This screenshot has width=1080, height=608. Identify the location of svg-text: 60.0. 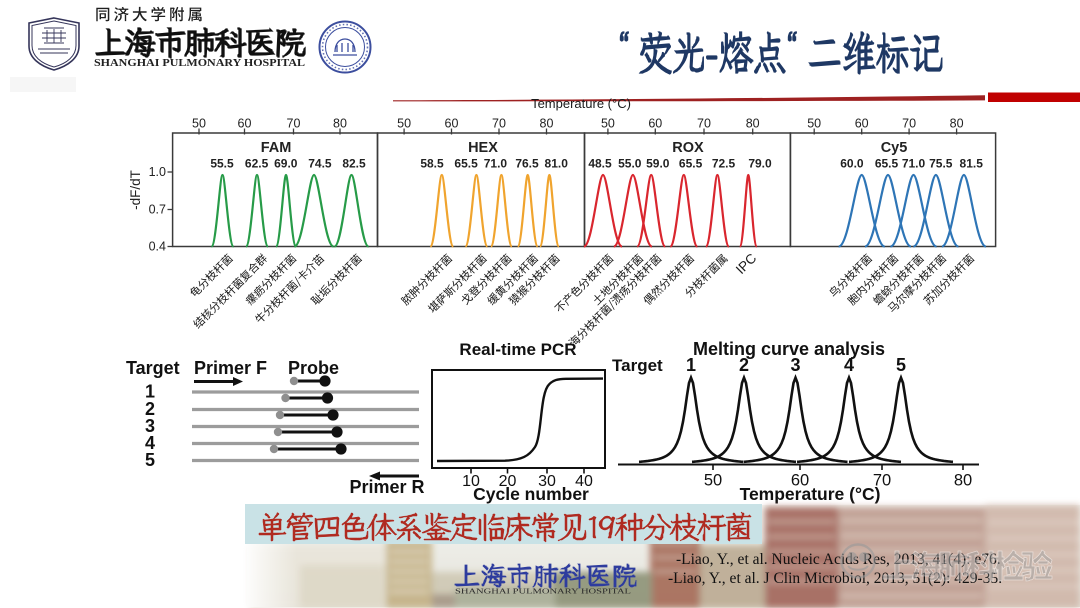
(852, 164).